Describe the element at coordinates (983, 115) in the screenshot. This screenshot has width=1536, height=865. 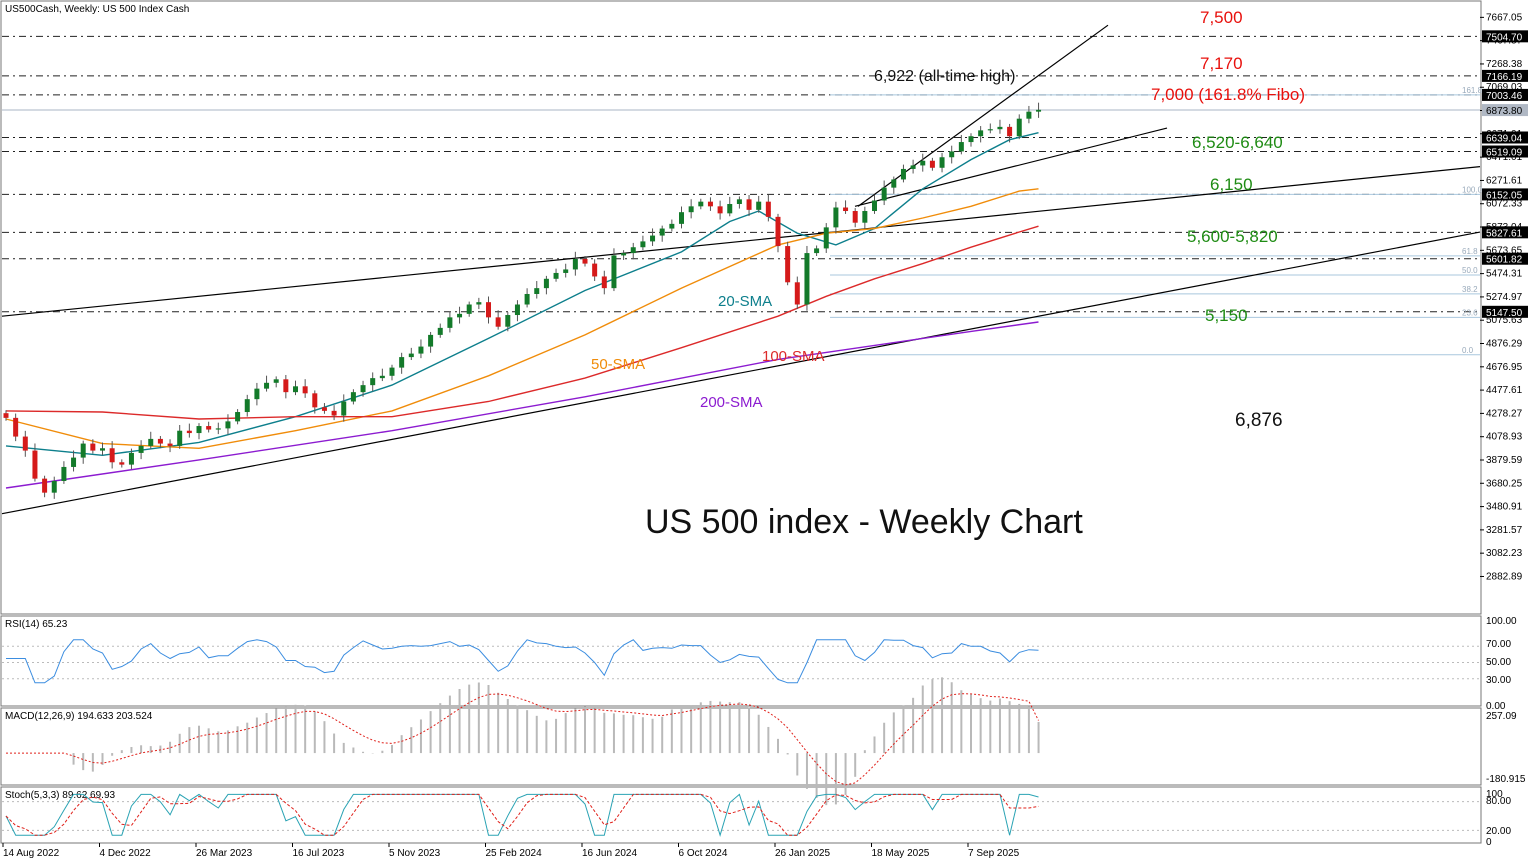
I see `steep-trend-line` at that location.